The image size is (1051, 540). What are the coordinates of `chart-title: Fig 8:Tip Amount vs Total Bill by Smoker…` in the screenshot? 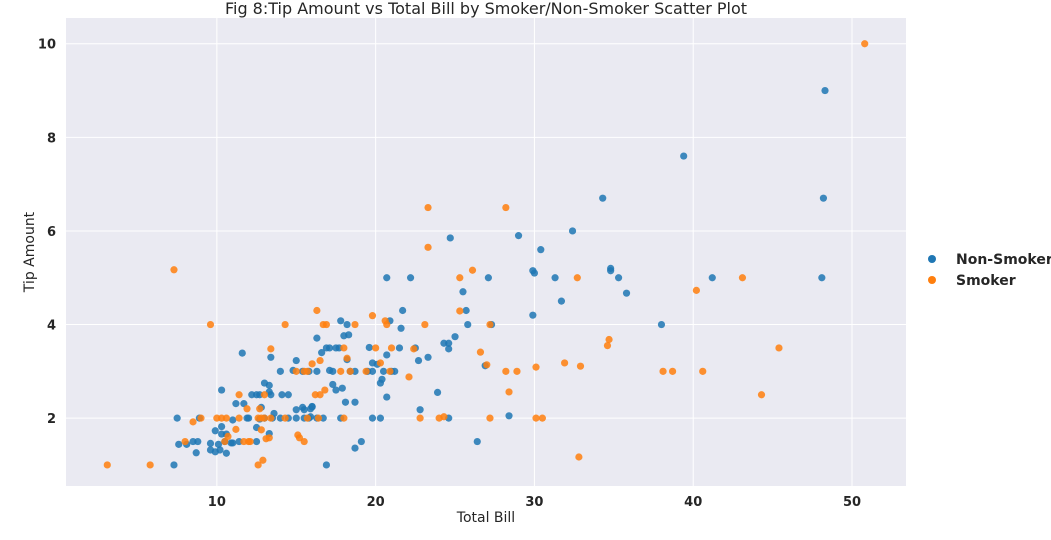 It's located at (486, 9).